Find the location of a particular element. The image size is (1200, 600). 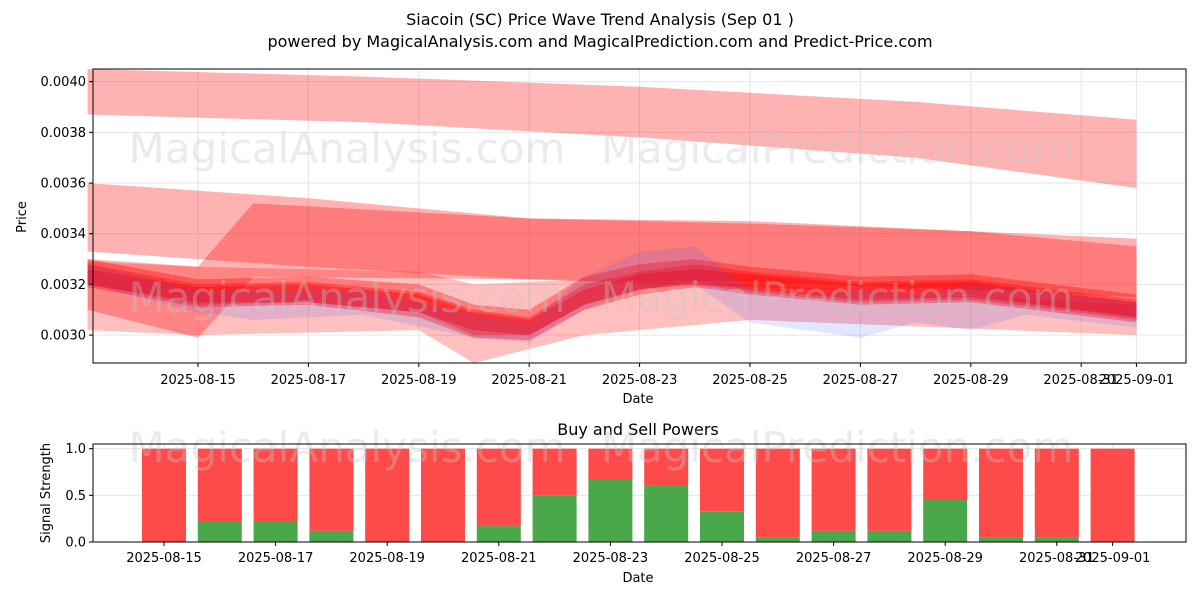

power-bars is located at coordinates (638, 495).